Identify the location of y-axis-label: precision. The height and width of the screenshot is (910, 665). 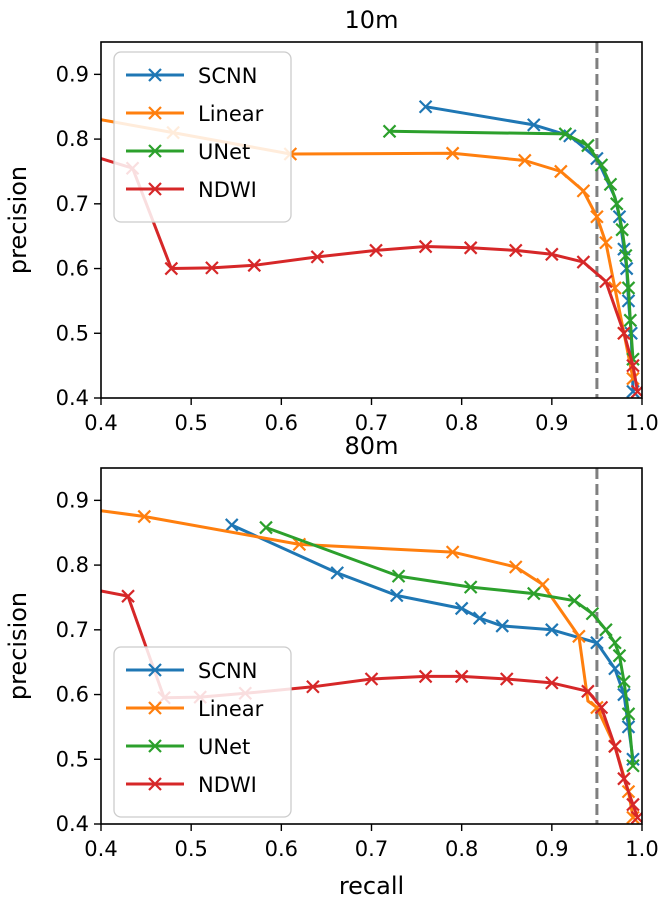
(18, 220).